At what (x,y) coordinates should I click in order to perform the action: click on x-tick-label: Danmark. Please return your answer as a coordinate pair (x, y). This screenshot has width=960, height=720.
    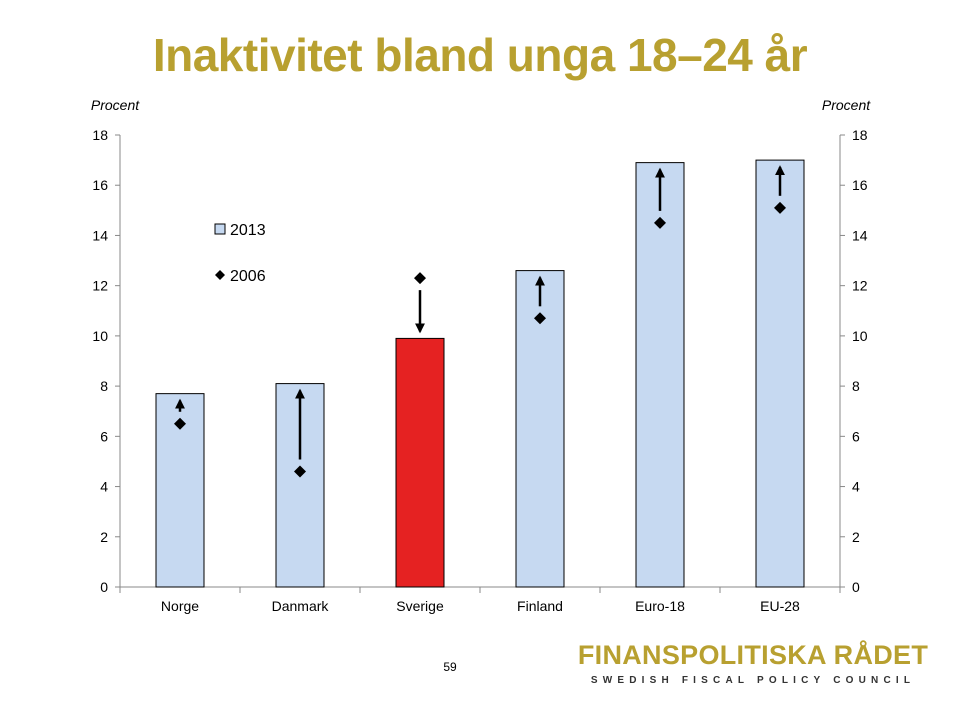
    Looking at the image, I should click on (301, 606).